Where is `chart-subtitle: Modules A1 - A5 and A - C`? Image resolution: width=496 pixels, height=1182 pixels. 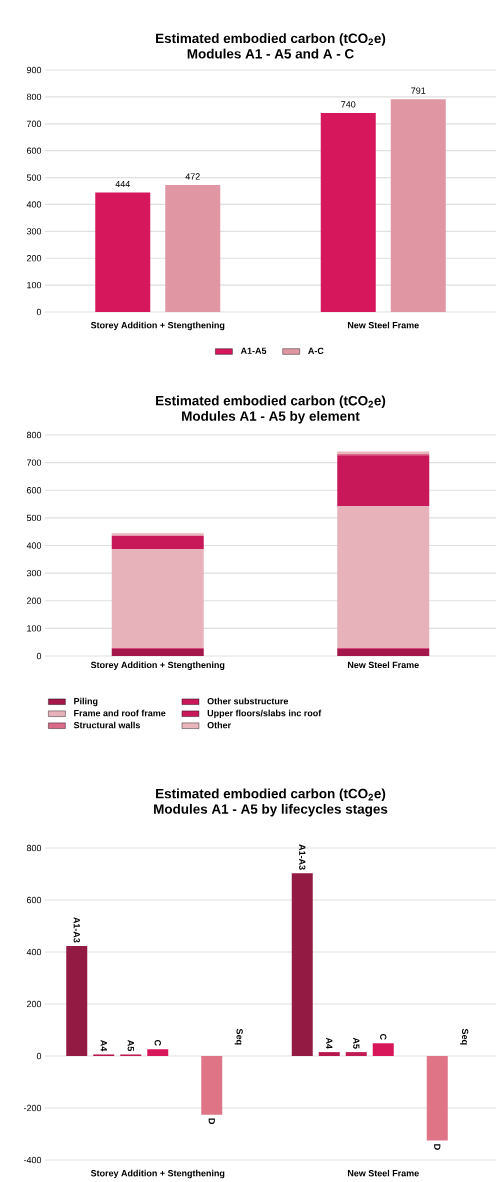 chart-subtitle: Modules A1 - A5 and A - C is located at coordinates (270, 53).